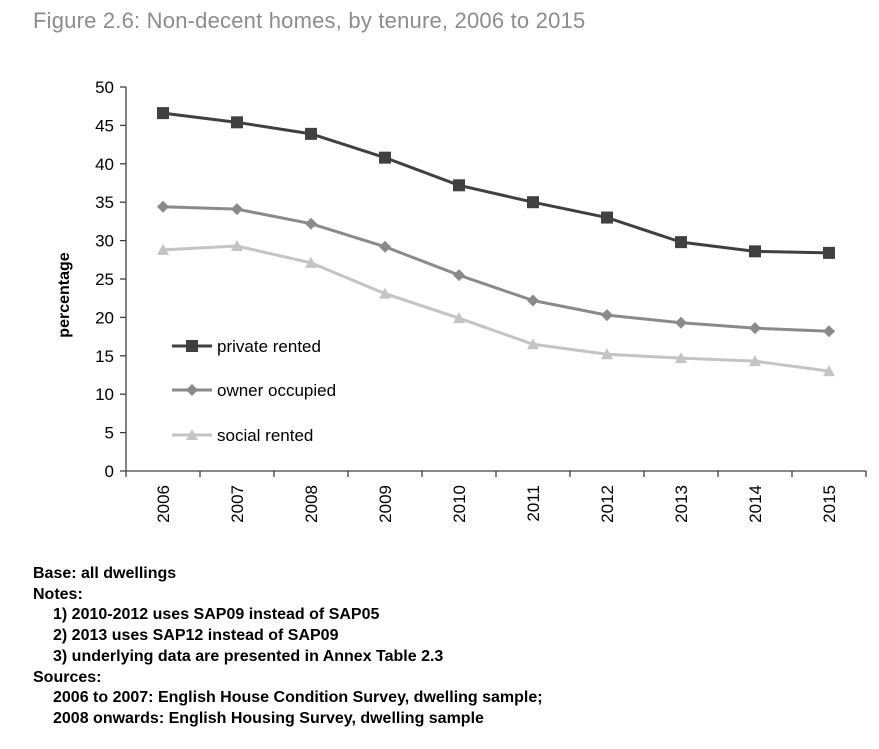  What do you see at coordinates (829, 504) in the screenshot?
I see `x-tick-label: 2015` at bounding box center [829, 504].